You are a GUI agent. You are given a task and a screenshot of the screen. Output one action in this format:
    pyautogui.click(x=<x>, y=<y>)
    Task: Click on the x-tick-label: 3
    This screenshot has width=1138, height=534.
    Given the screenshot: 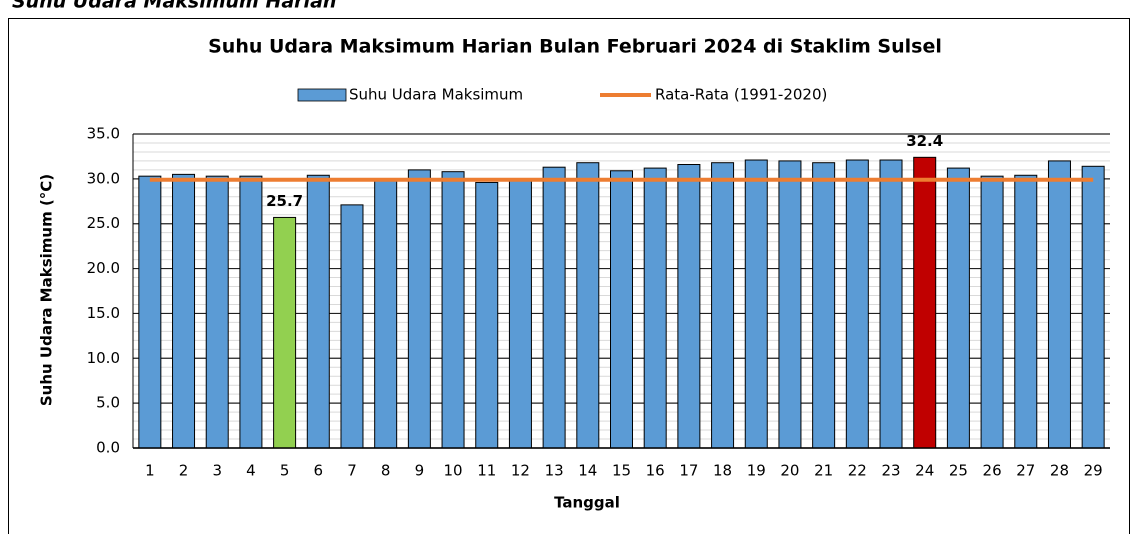 What is the action you would take?
    pyautogui.click(x=217, y=471)
    